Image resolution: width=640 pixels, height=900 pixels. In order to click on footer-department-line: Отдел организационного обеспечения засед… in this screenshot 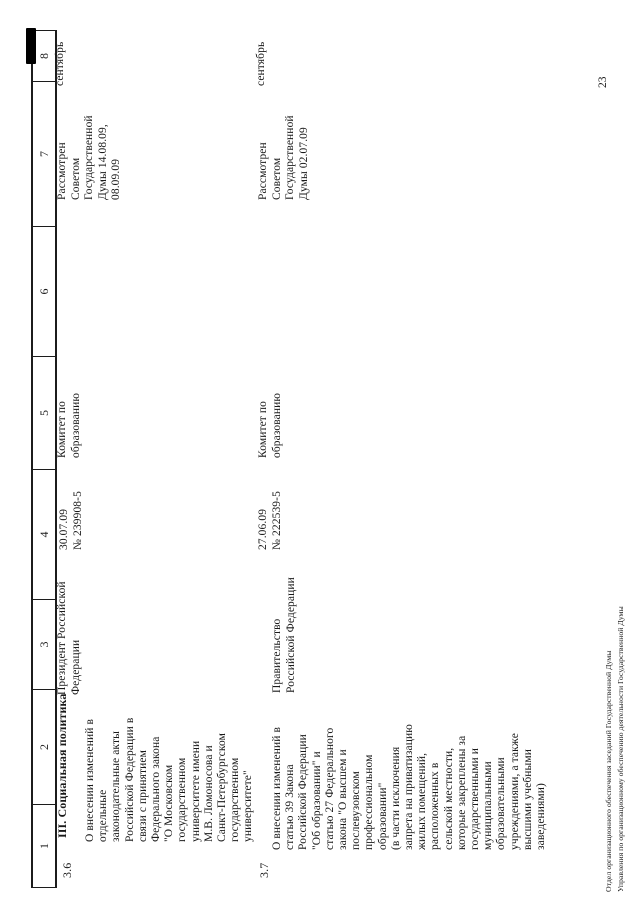, I will do `click(608, 771)`.